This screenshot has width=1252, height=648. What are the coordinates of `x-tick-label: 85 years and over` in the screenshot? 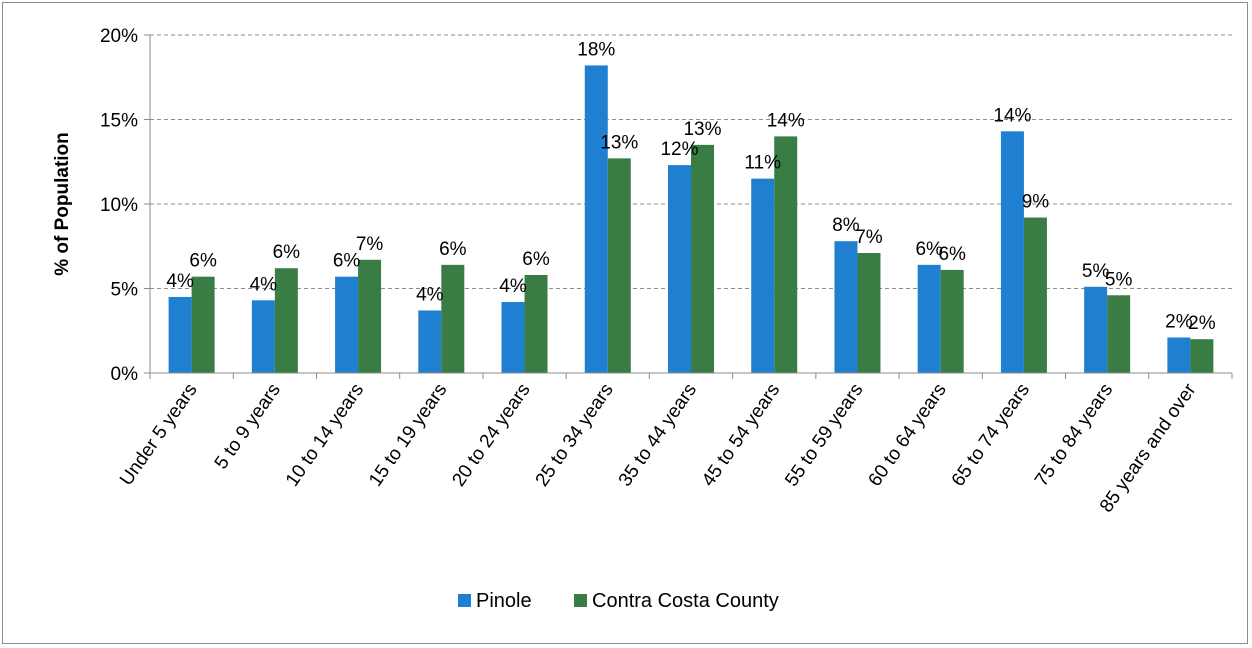 It's located at (1148, 447).